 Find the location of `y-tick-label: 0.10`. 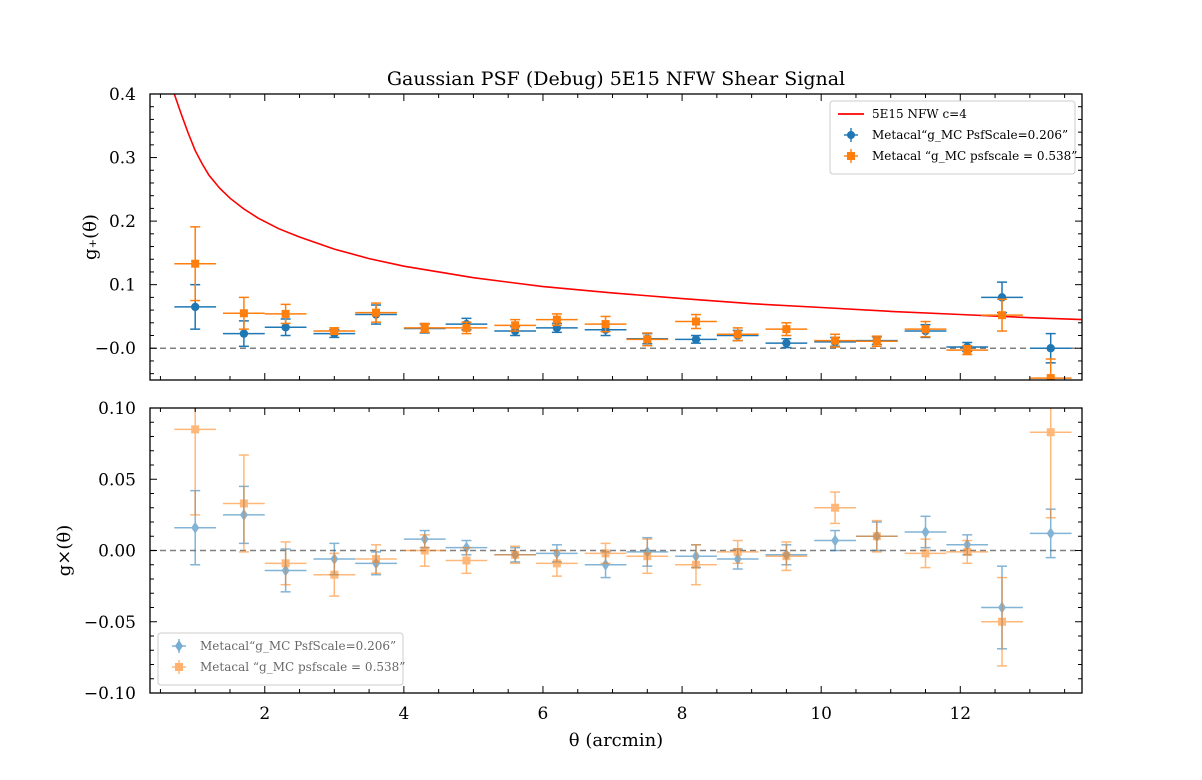

y-tick-label: 0.10 is located at coordinates (117, 409).